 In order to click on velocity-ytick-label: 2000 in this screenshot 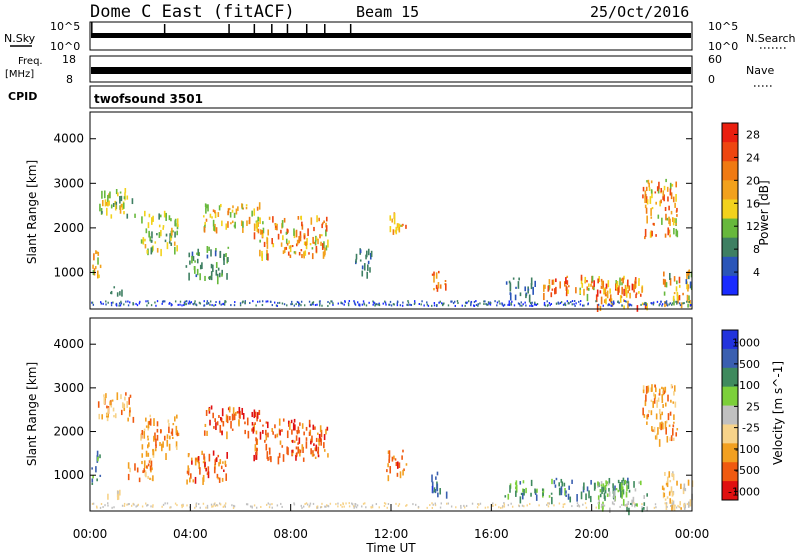, I will do `click(68, 432)`.